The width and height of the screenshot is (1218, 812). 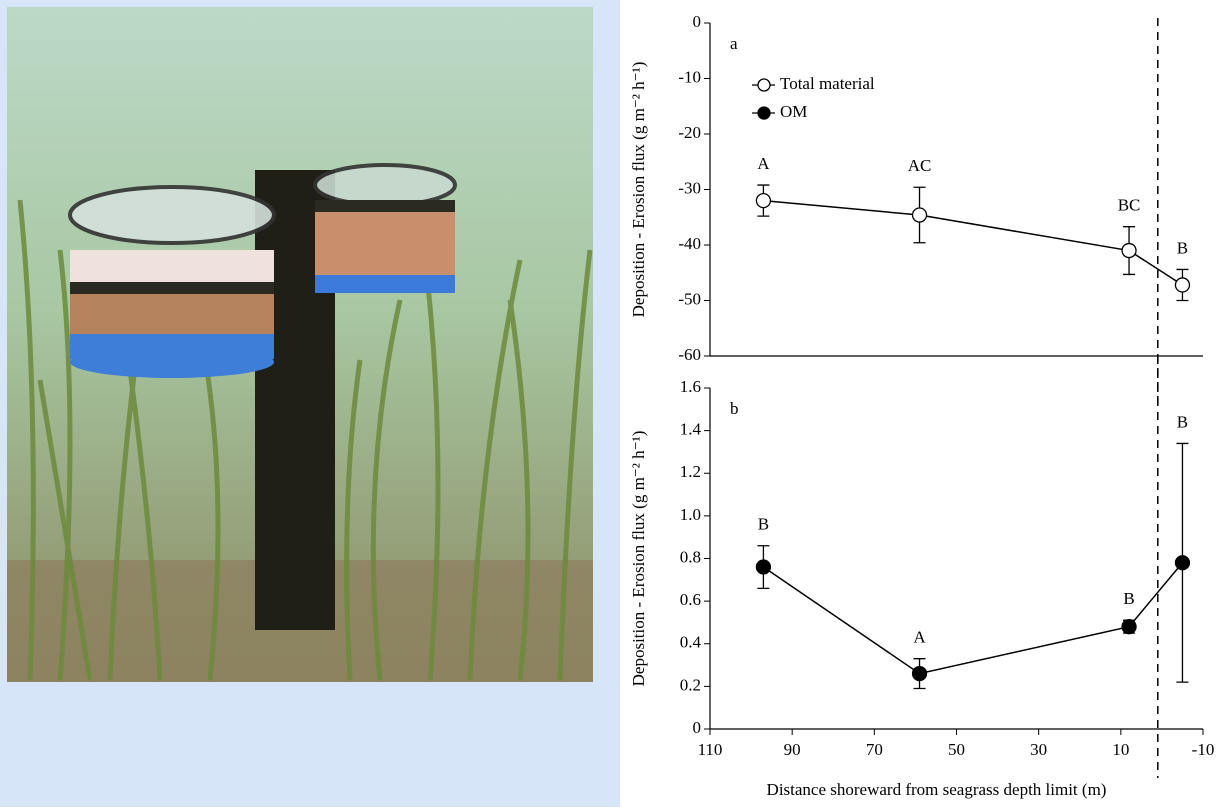 I want to click on panel-label: a, so click(x=734, y=43).